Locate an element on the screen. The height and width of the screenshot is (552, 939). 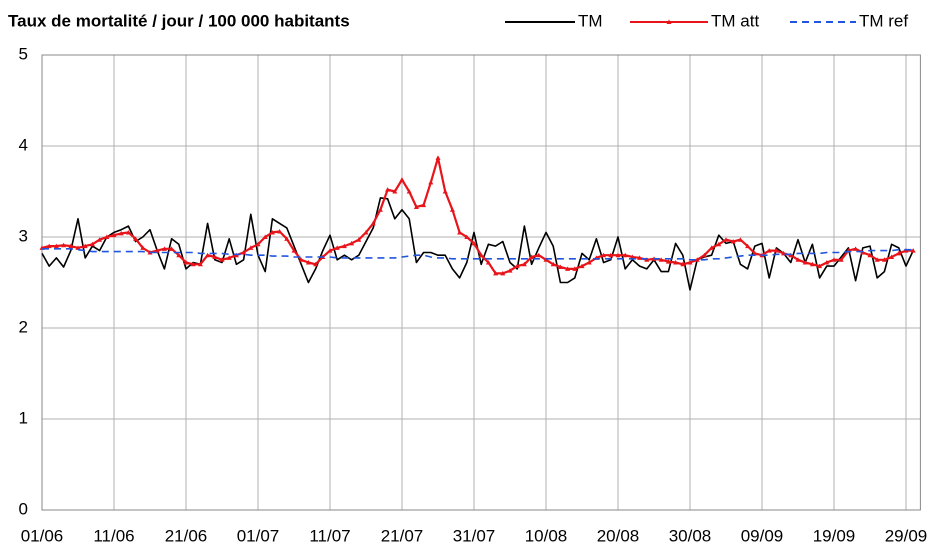
x-tick-label: 29/09 is located at coordinates (906, 535).